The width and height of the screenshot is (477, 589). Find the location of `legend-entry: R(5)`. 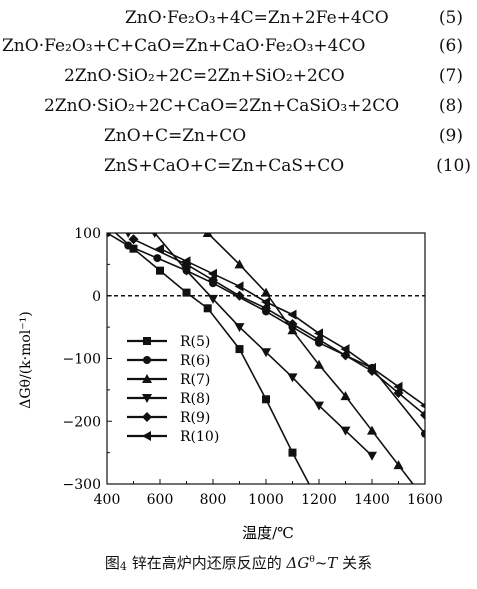

legend-entry: R(5) is located at coordinates (168, 342).